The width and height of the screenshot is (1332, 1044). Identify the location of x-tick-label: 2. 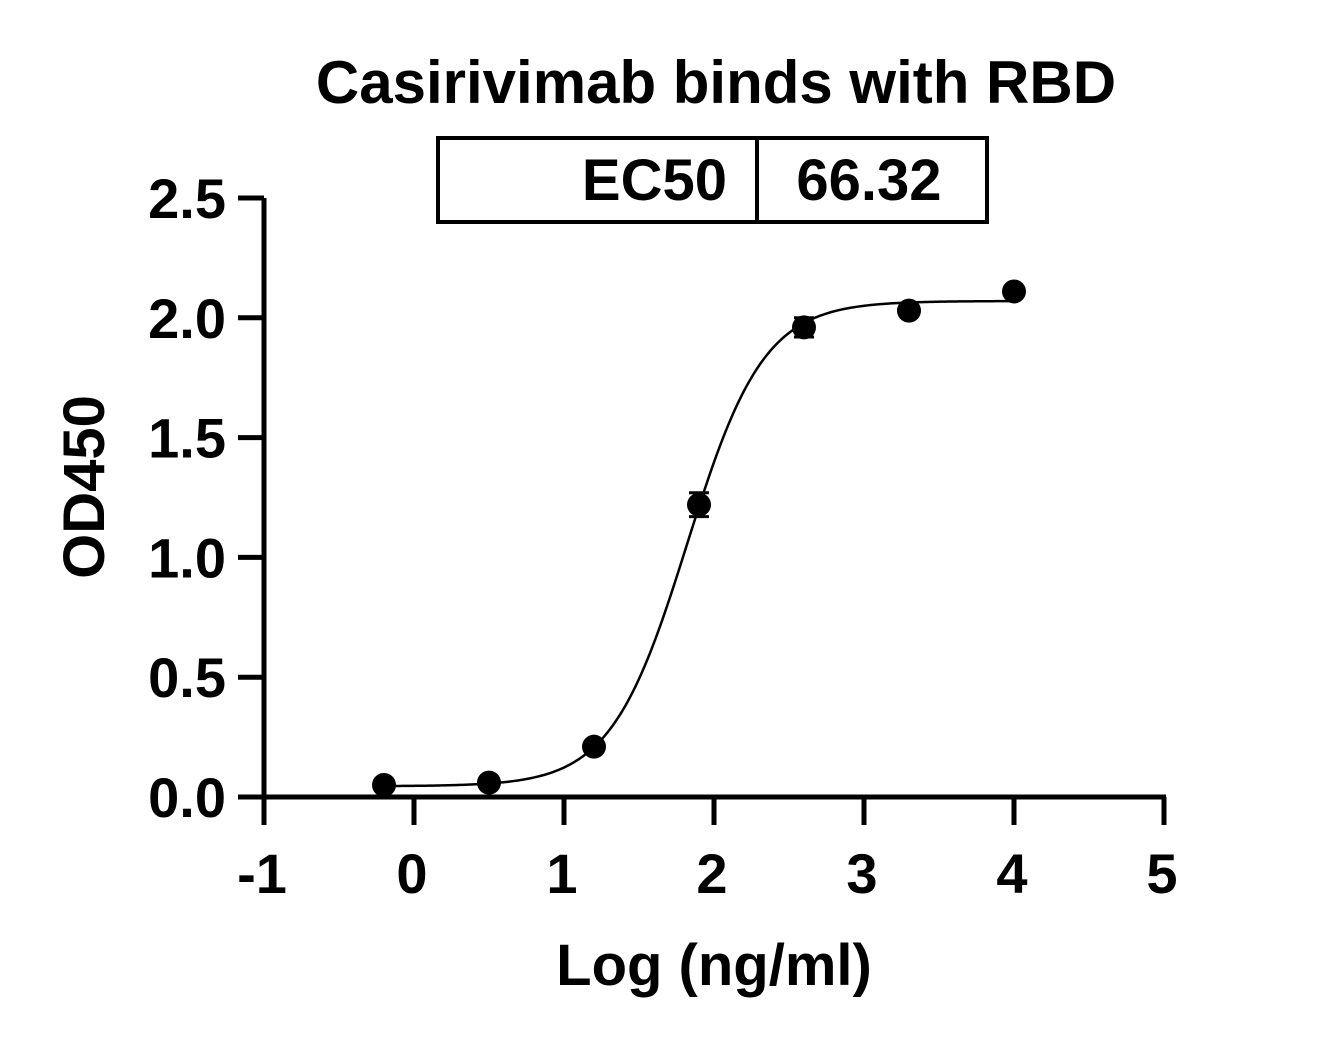
(711, 873).